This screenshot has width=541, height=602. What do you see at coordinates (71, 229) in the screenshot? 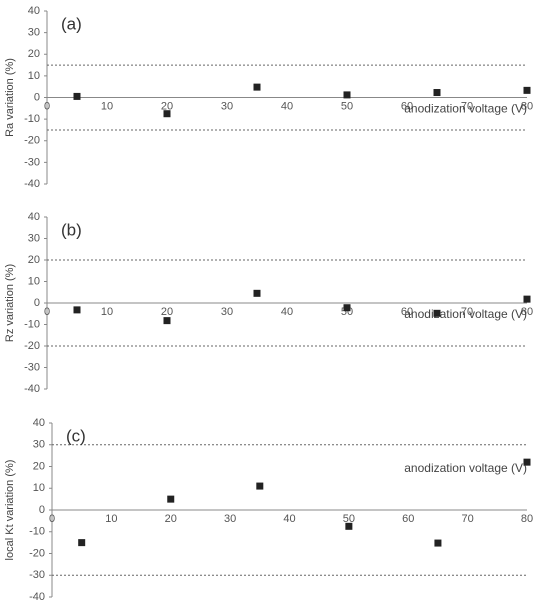
I see `panel-label: (b)` at bounding box center [71, 229].